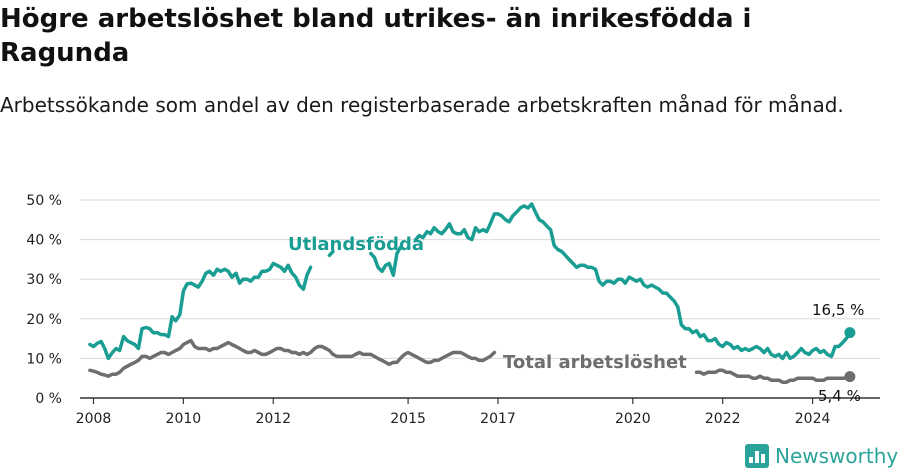 Image resolution: width=900 pixels, height=474 pixels. What do you see at coordinates (44, 201) in the screenshot?
I see `y-tick-label: 50 %` at bounding box center [44, 201].